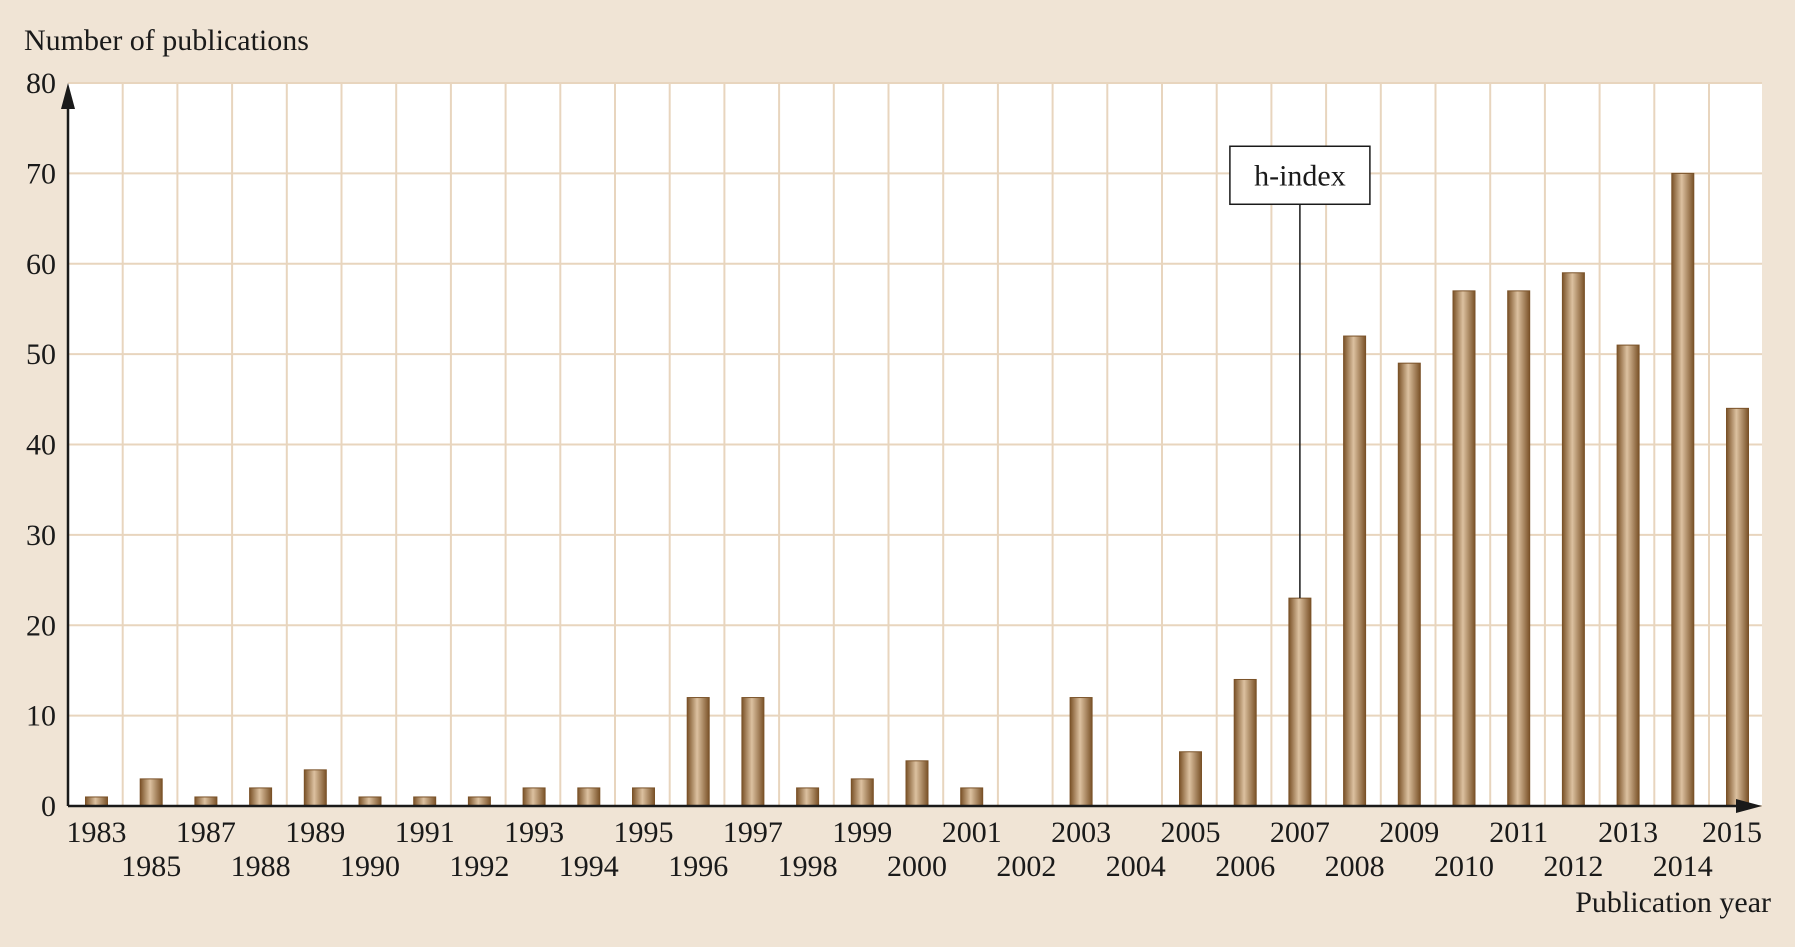 The image size is (1795, 947). Describe the element at coordinates (41, 264) in the screenshot. I see `y-tick-label: 60` at that location.